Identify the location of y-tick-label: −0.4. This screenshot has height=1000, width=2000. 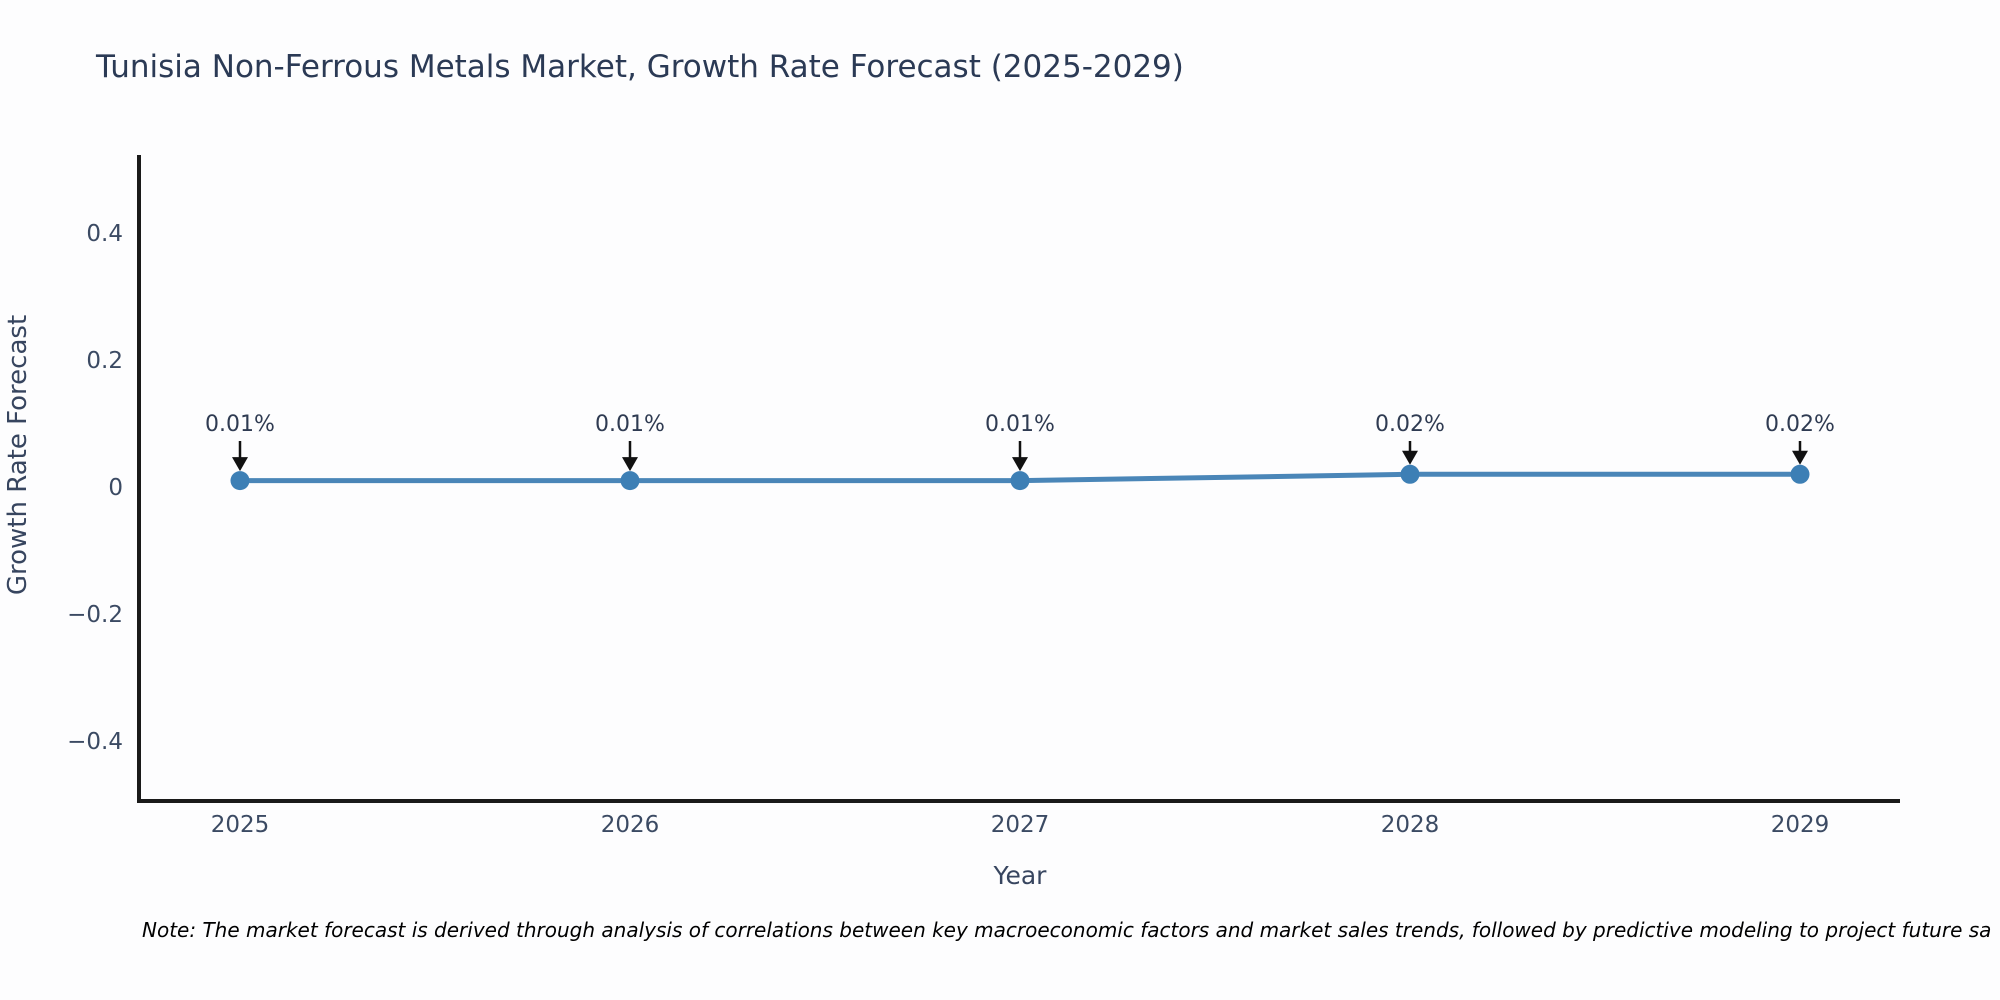
(95, 742).